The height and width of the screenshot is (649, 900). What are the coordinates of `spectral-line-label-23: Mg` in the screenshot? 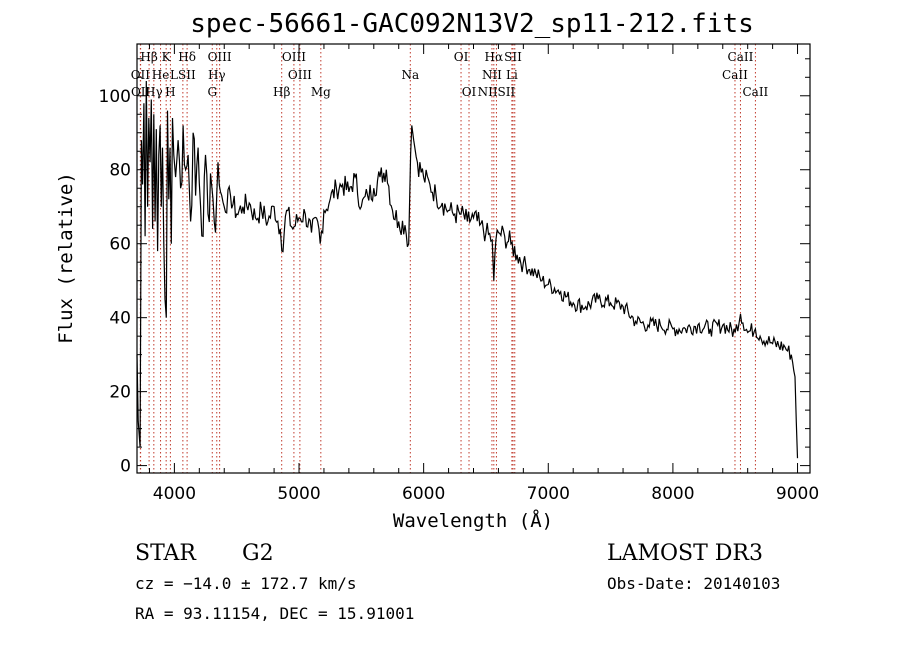 It's located at (321, 92).